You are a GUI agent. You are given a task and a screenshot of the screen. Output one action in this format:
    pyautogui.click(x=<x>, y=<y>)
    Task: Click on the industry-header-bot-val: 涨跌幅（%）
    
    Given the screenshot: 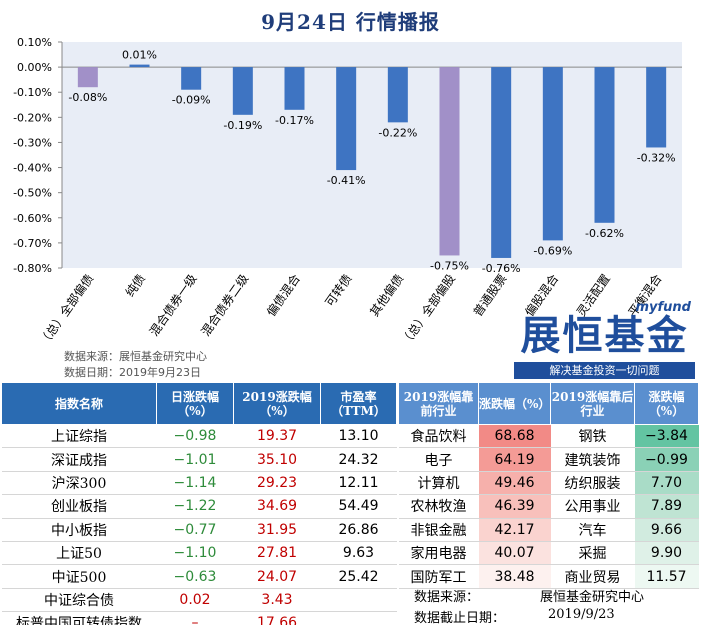 What is the action you would take?
    pyautogui.click(x=666, y=403)
    